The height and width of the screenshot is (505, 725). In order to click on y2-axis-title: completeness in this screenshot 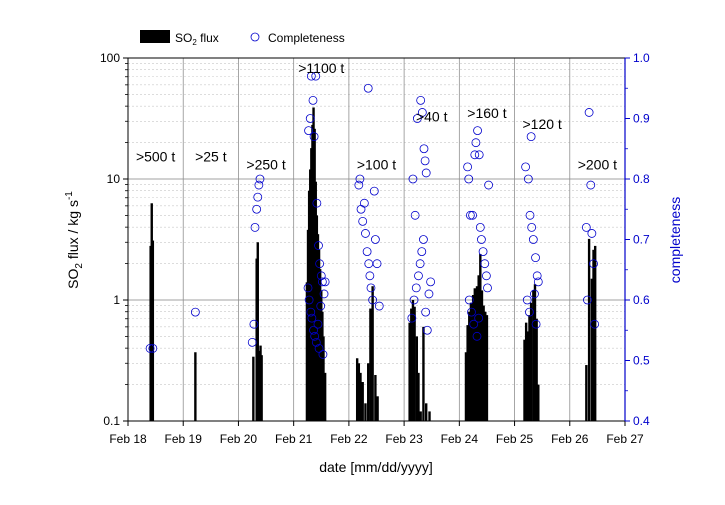, I will do `click(675, 240)`.